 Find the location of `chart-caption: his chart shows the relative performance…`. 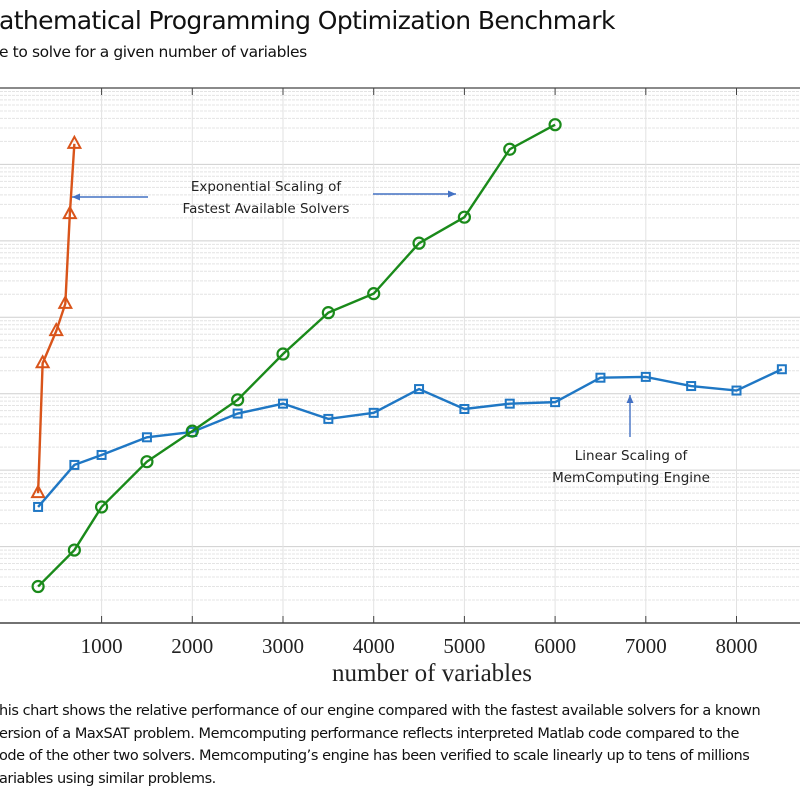

chart-caption: his chart shows the relative performance… is located at coordinates (400, 745).